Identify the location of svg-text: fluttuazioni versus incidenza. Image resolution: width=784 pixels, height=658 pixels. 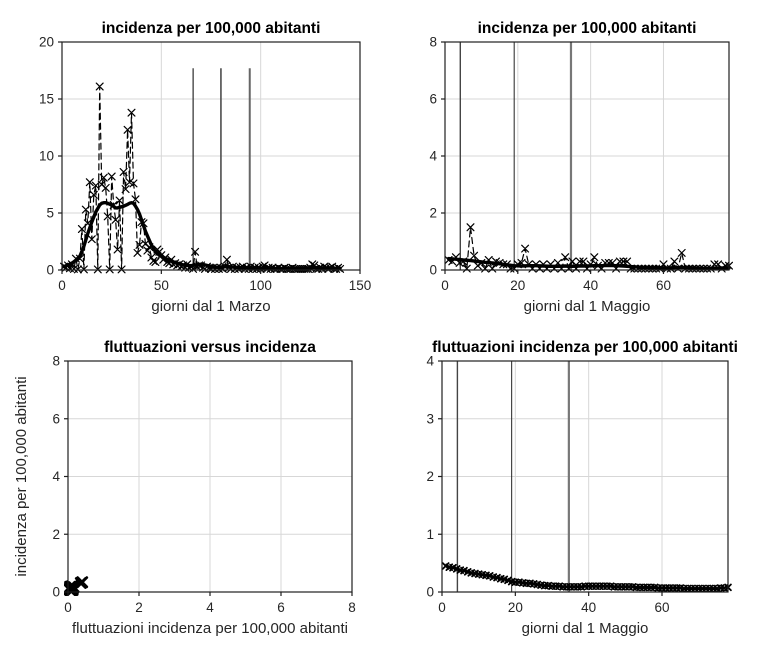
(210, 347).